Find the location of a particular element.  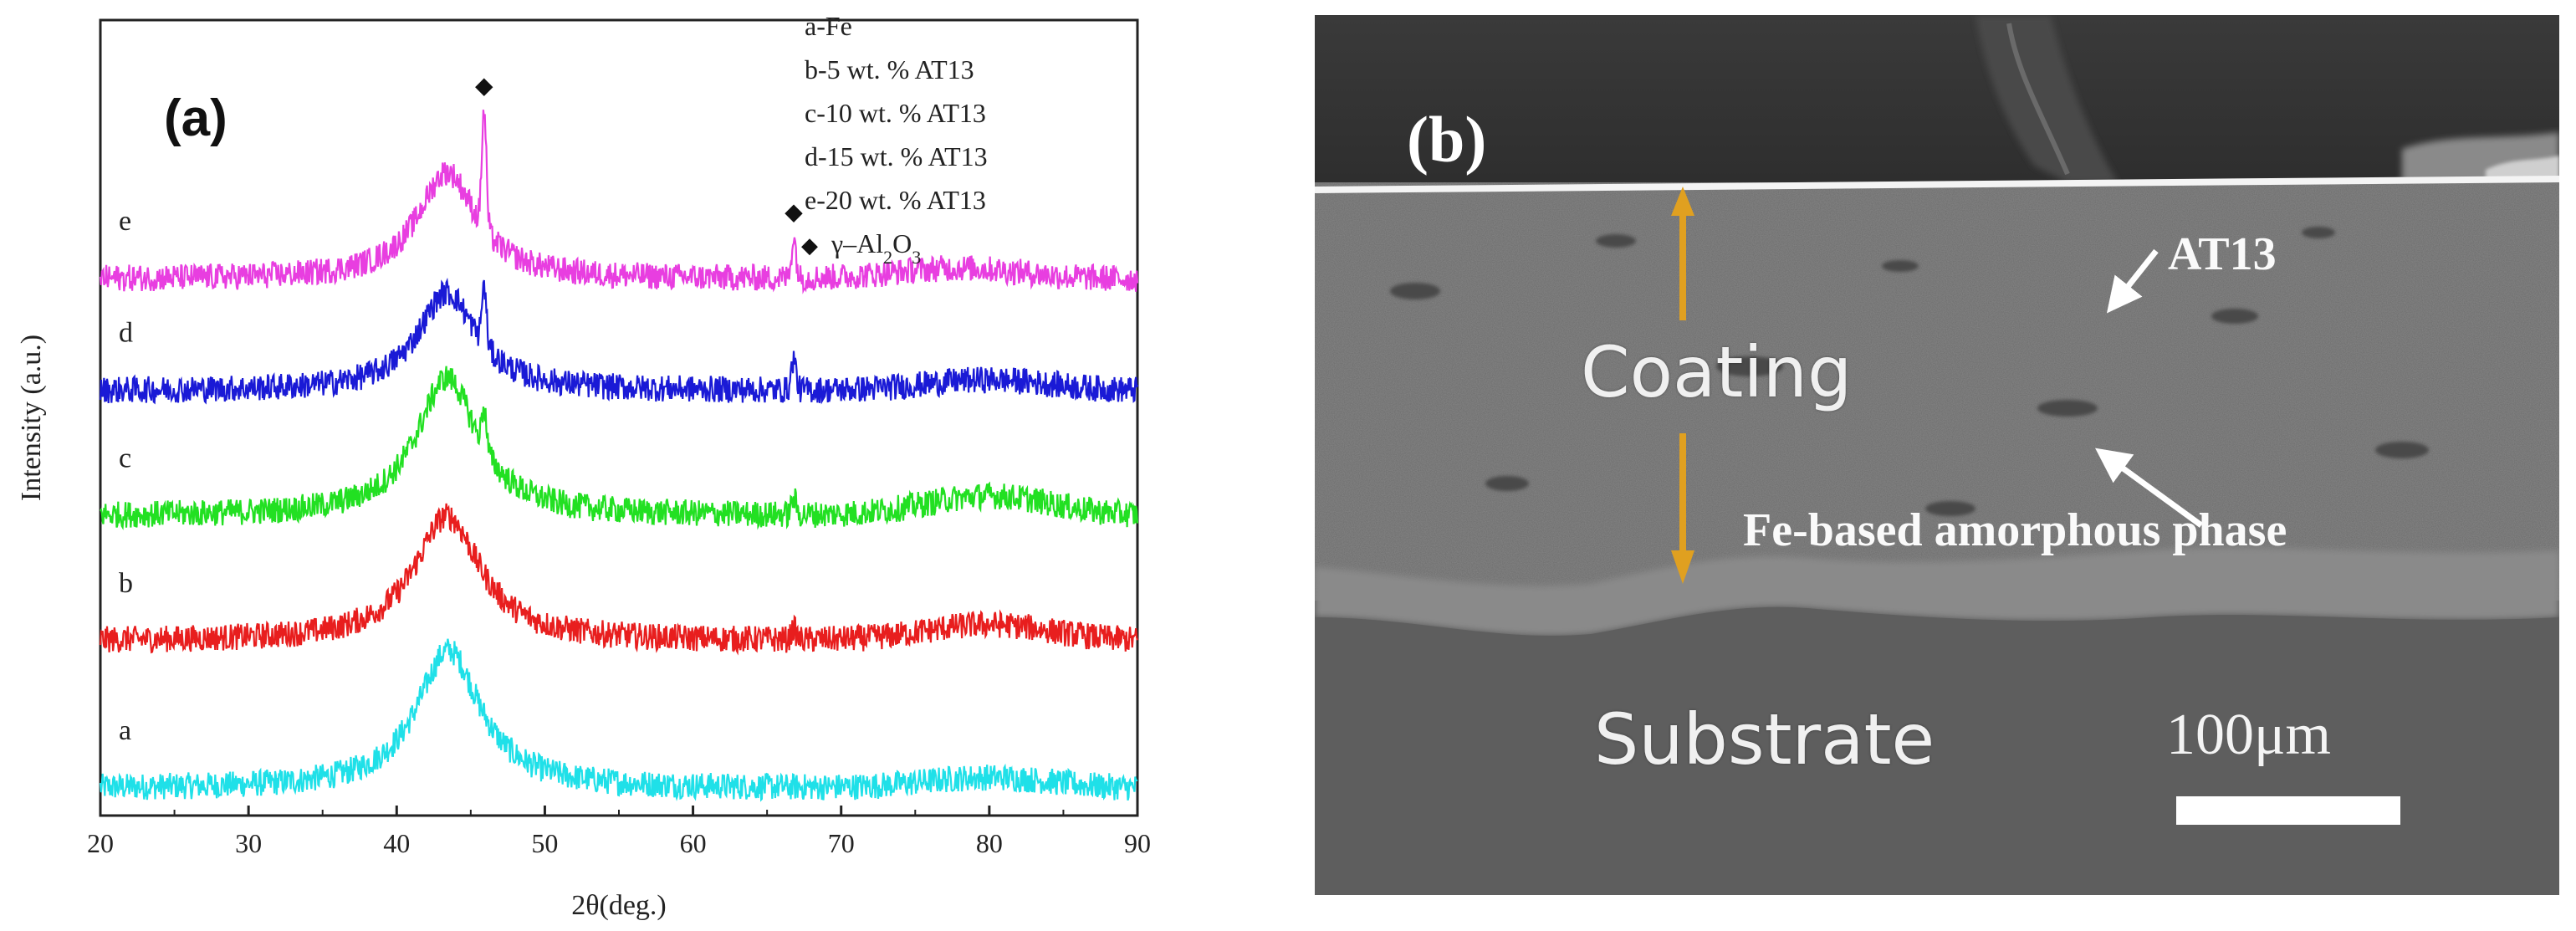

x-tick-label: 70 is located at coordinates (841, 843).